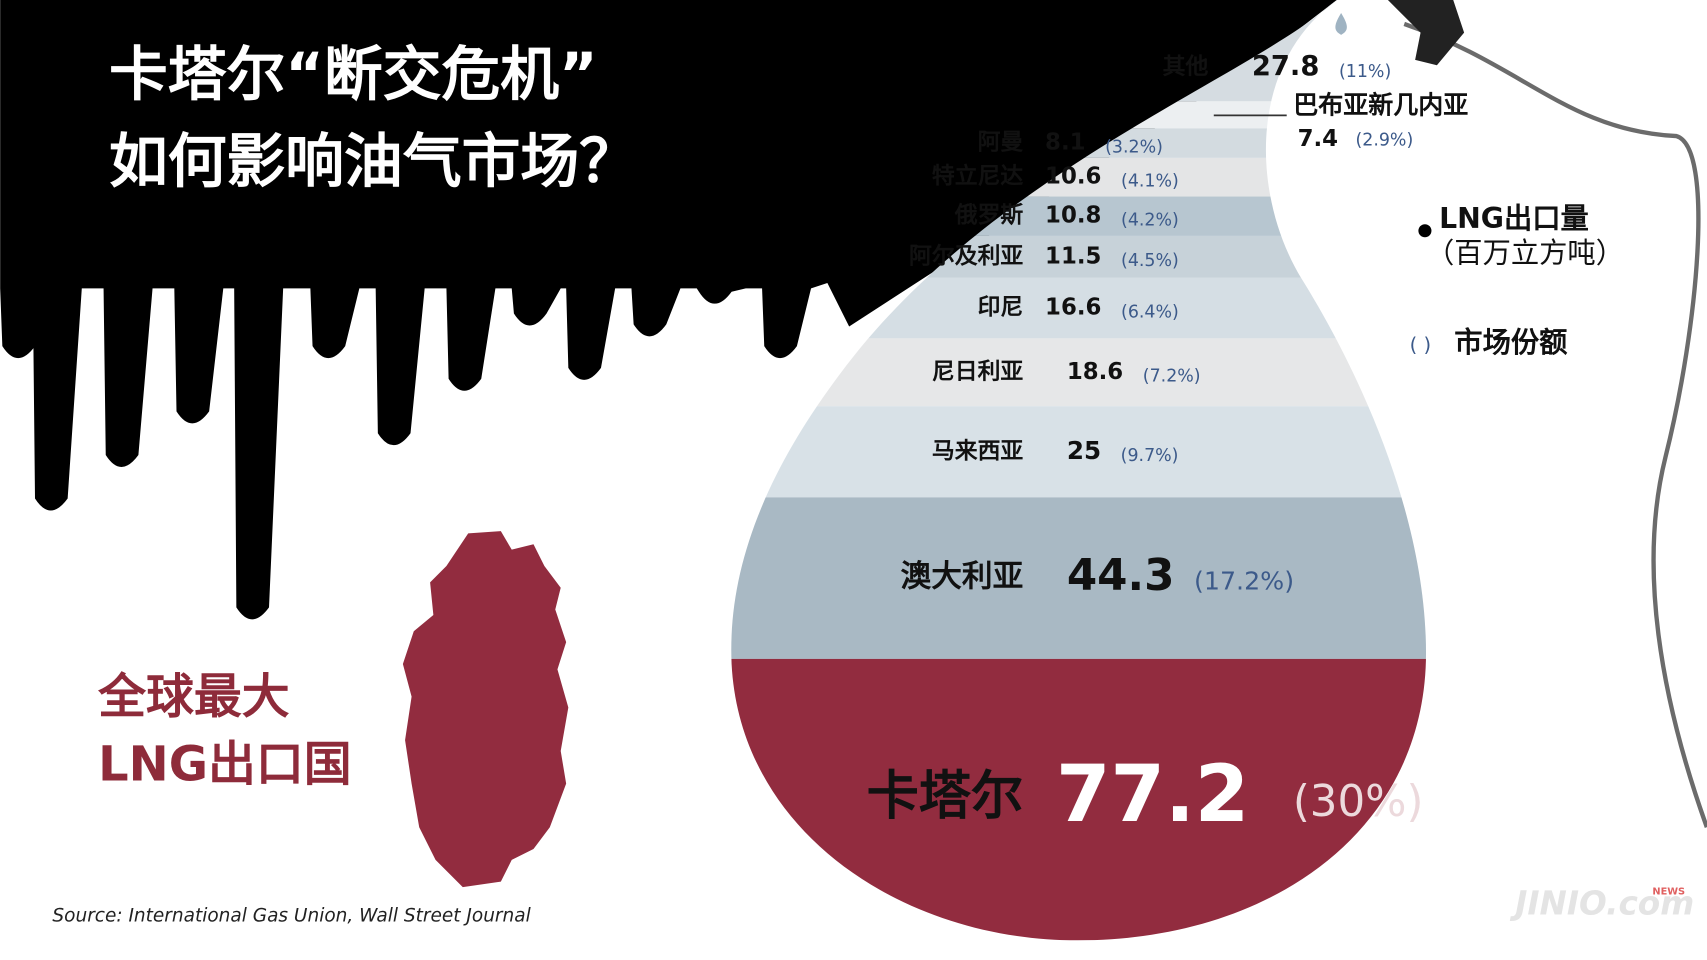  What do you see at coordinates (1525, 253) in the screenshot?
I see `legend-unit: （百万立方吨）` at bounding box center [1525, 253].